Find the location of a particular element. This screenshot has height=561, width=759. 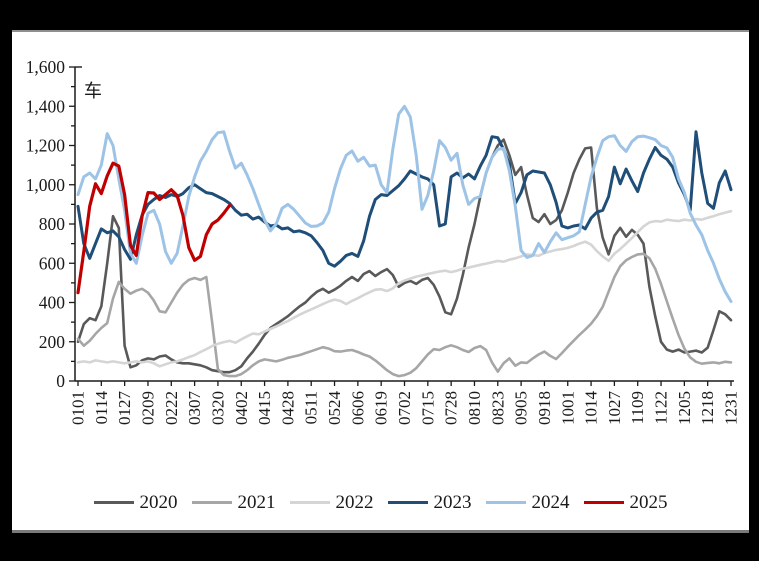

legend-label-2024: 2024 is located at coordinates (550, 502).